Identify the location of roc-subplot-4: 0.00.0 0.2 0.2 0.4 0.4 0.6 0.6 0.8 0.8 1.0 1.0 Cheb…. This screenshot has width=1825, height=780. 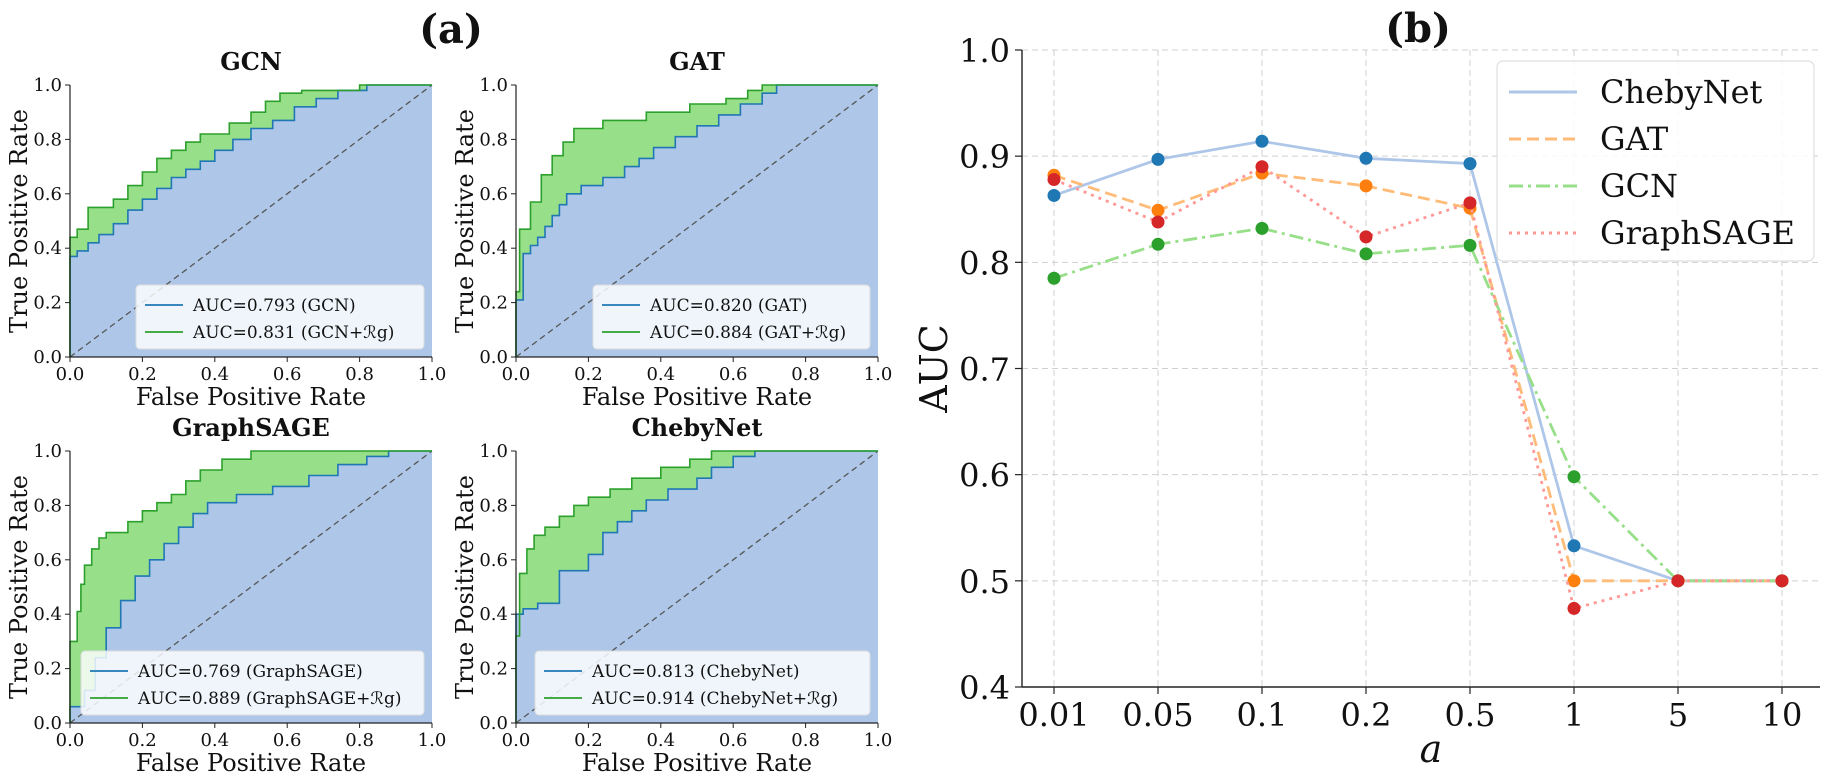
(671, 595).